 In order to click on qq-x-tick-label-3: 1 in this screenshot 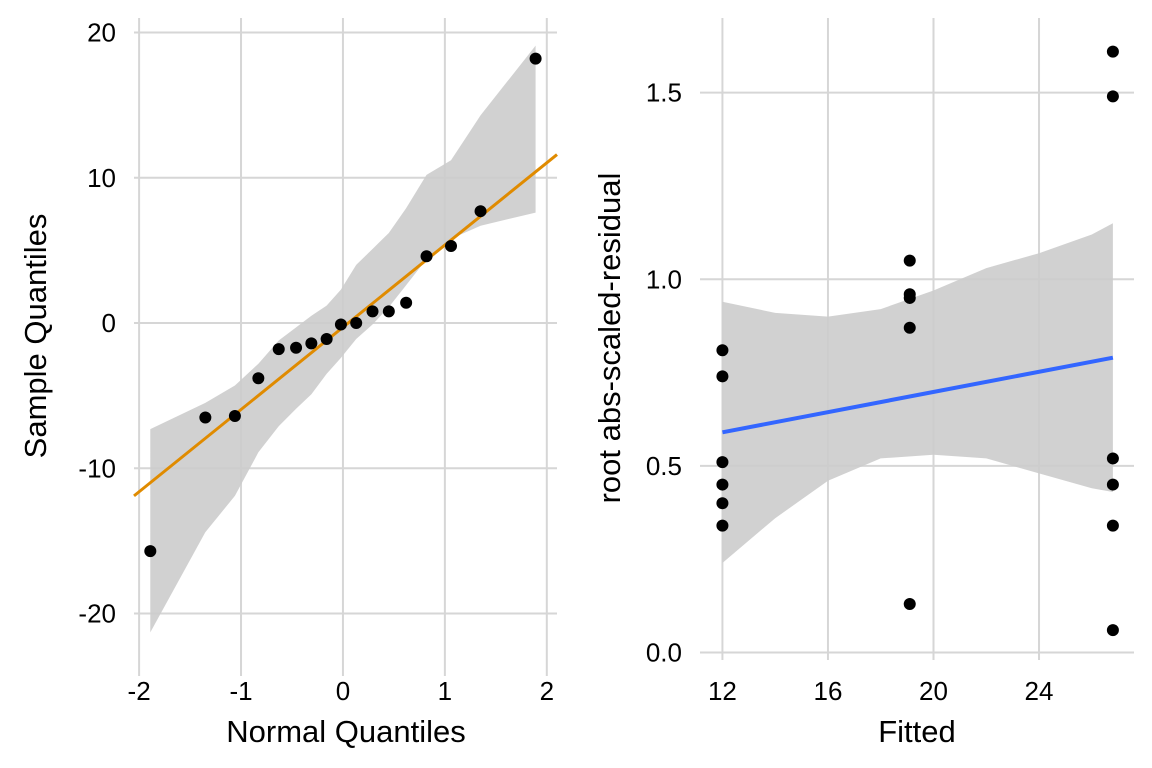, I will do `click(445, 691)`.